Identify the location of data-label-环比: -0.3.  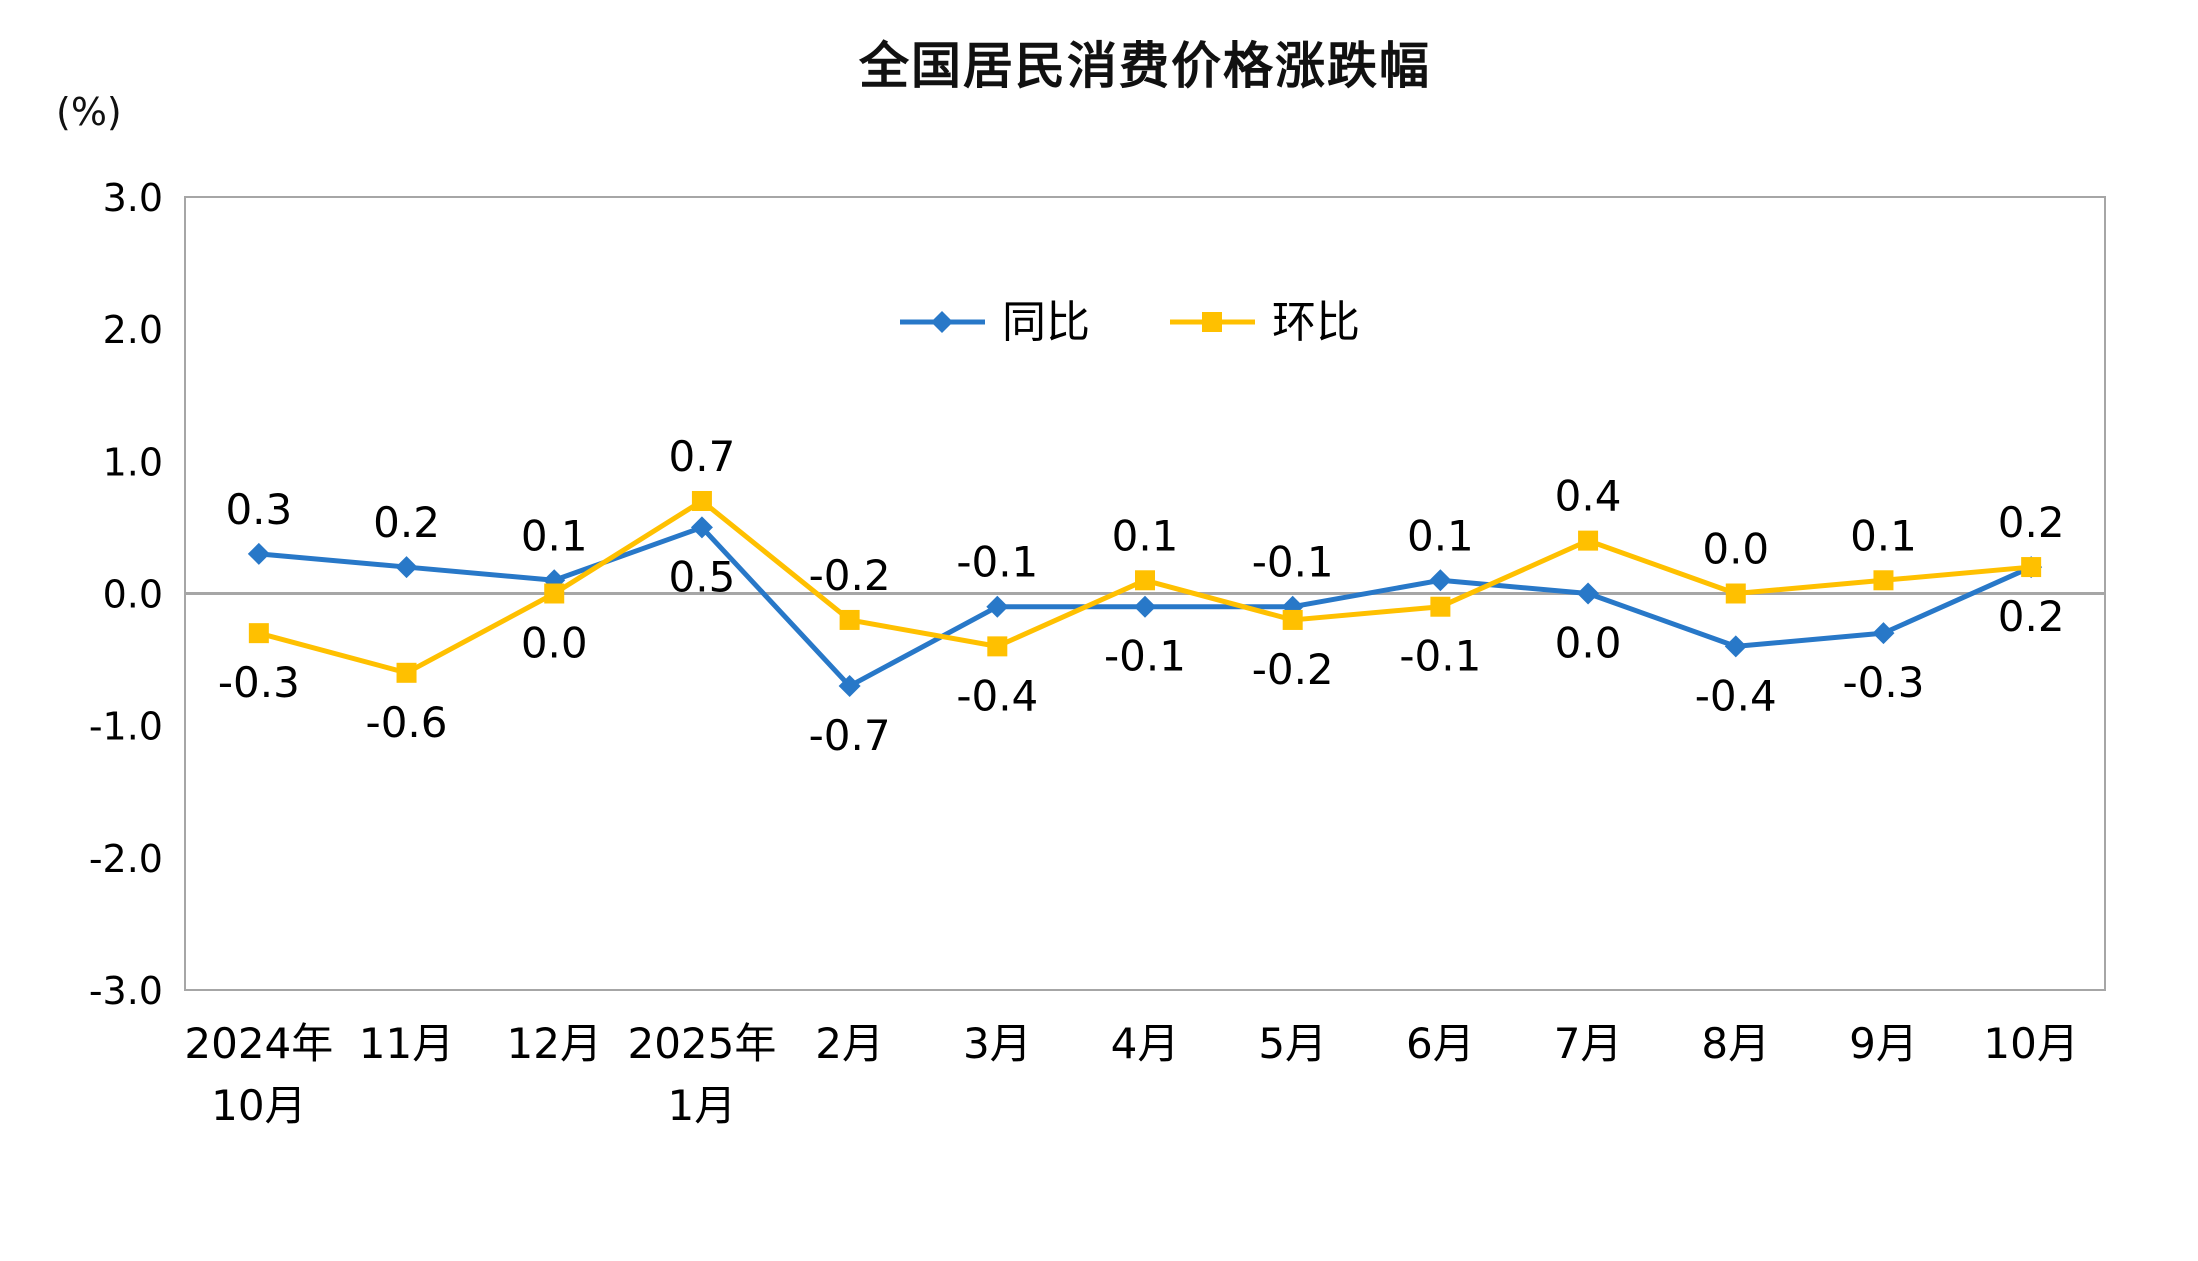
(259, 682).